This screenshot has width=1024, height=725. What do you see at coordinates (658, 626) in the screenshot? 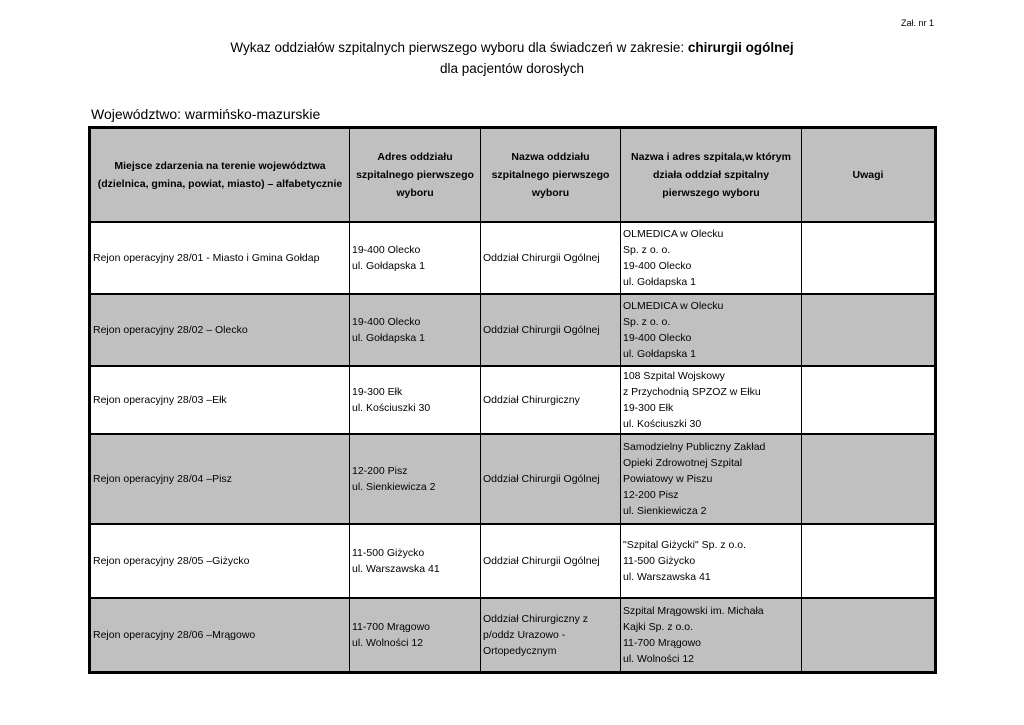
I see `hospital-cell-line: Kajki Sp. z o.o.` at bounding box center [658, 626].